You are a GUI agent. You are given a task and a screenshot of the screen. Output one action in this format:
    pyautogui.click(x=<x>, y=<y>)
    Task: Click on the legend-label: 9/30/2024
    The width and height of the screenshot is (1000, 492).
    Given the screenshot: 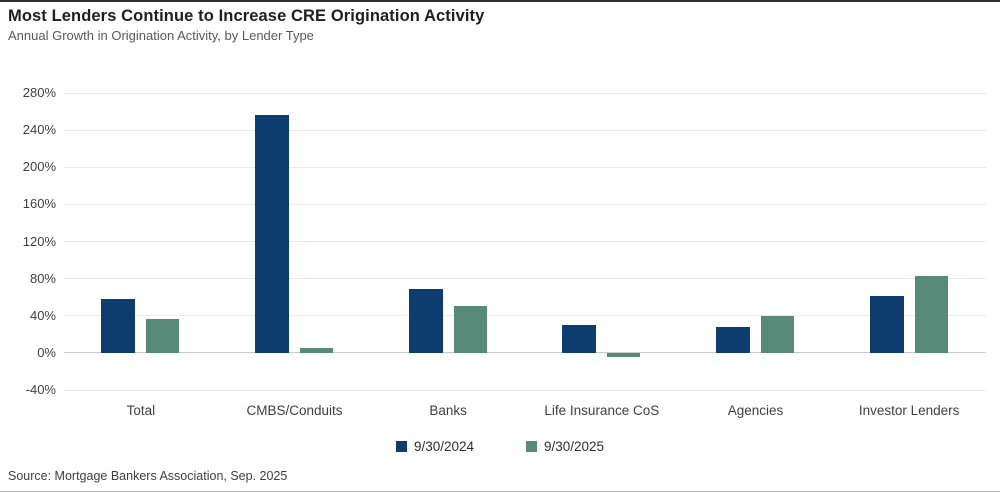 What is the action you would take?
    pyautogui.click(x=443, y=446)
    